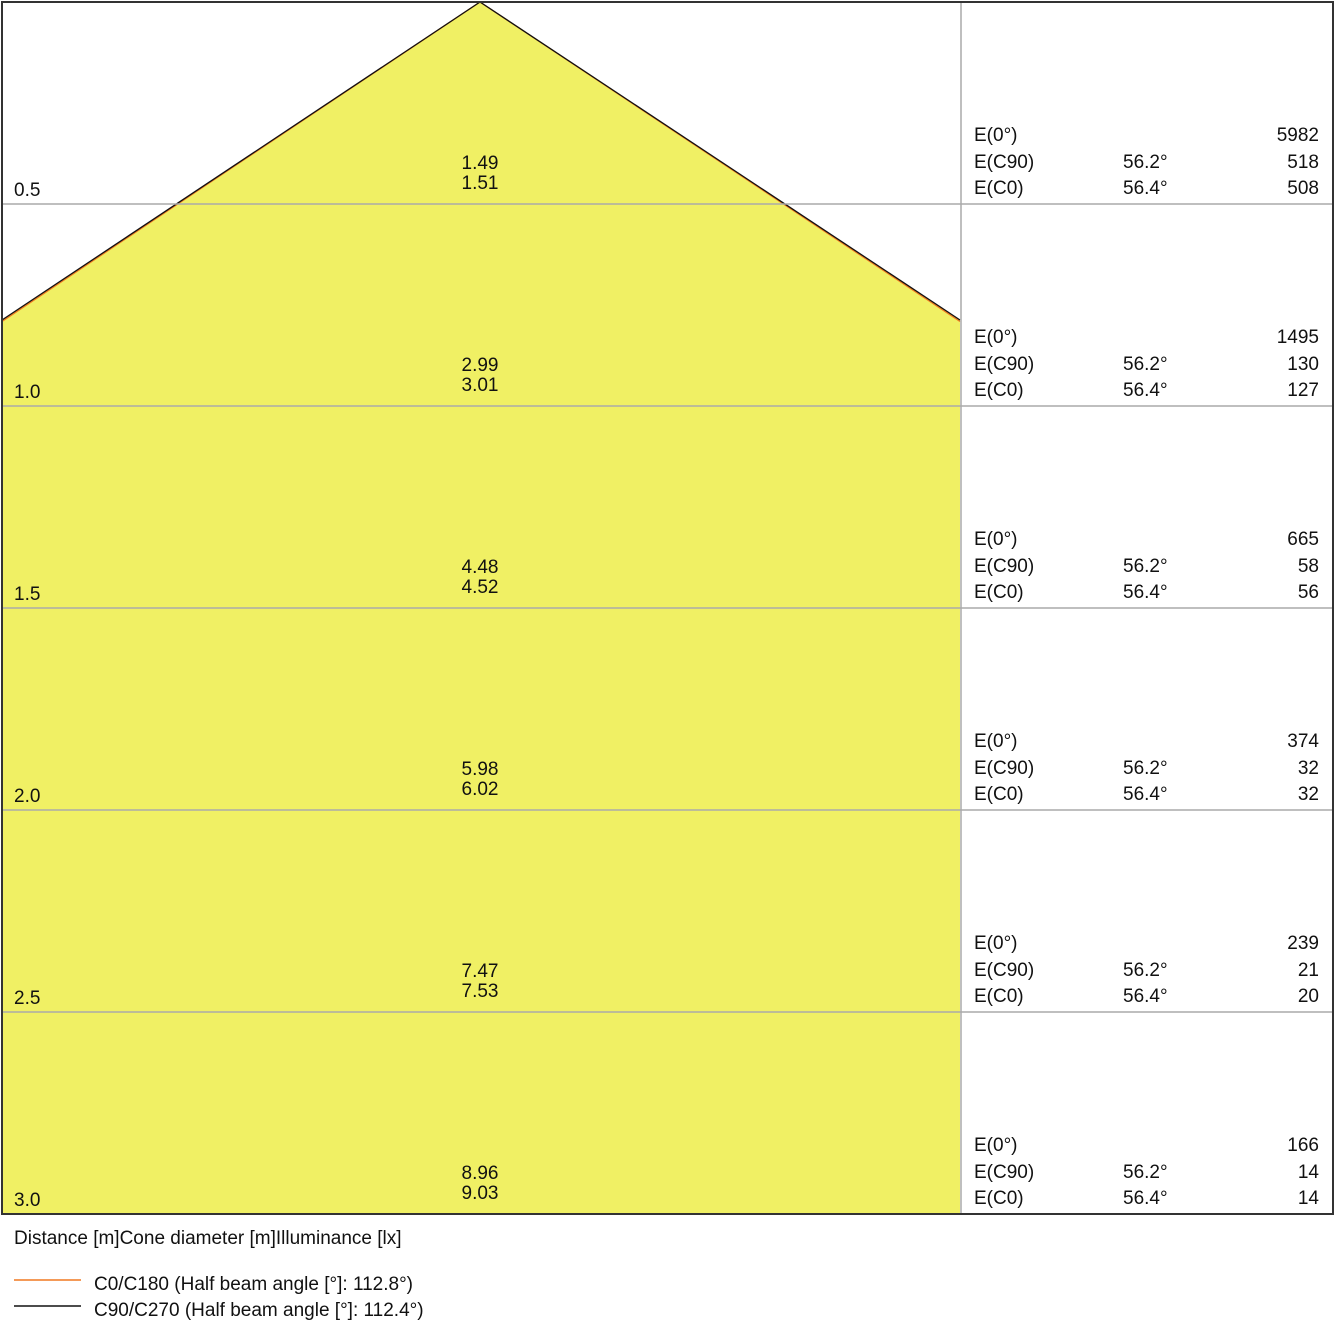 The width and height of the screenshot is (1334, 1339). I want to click on cone-diameter-c0: 4.52, so click(480, 587).